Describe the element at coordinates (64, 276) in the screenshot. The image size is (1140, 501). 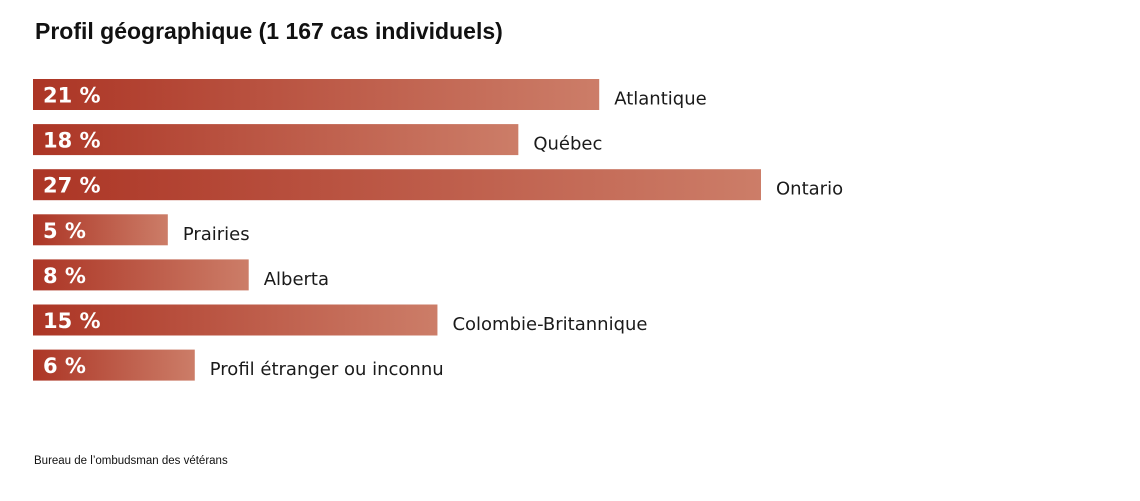
I see `bar-value-label: 8 %` at that location.